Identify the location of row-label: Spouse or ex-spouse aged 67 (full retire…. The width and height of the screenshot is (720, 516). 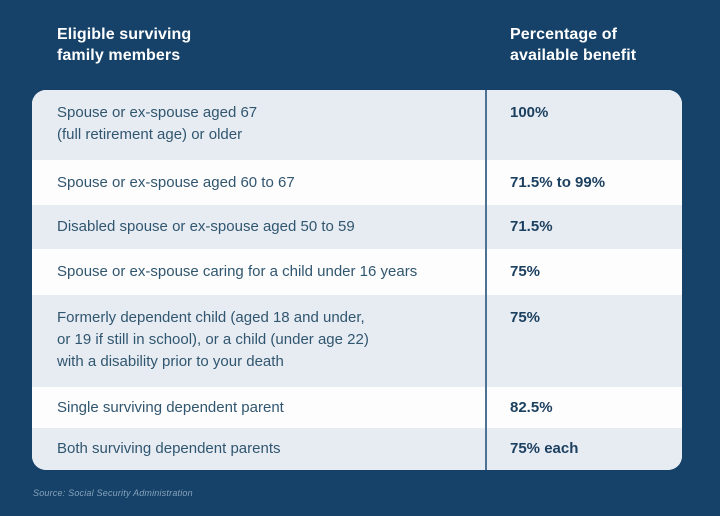
(157, 123).